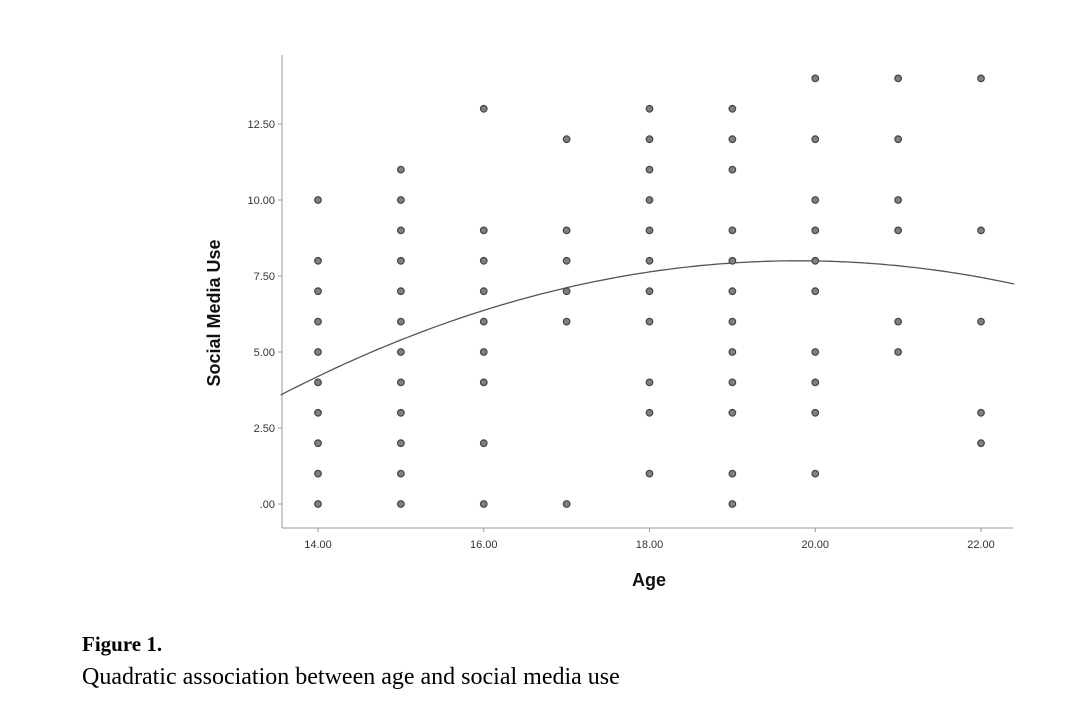 This screenshot has height=714, width=1080. I want to click on figure-caption-title: Figure 1., so click(122, 644).